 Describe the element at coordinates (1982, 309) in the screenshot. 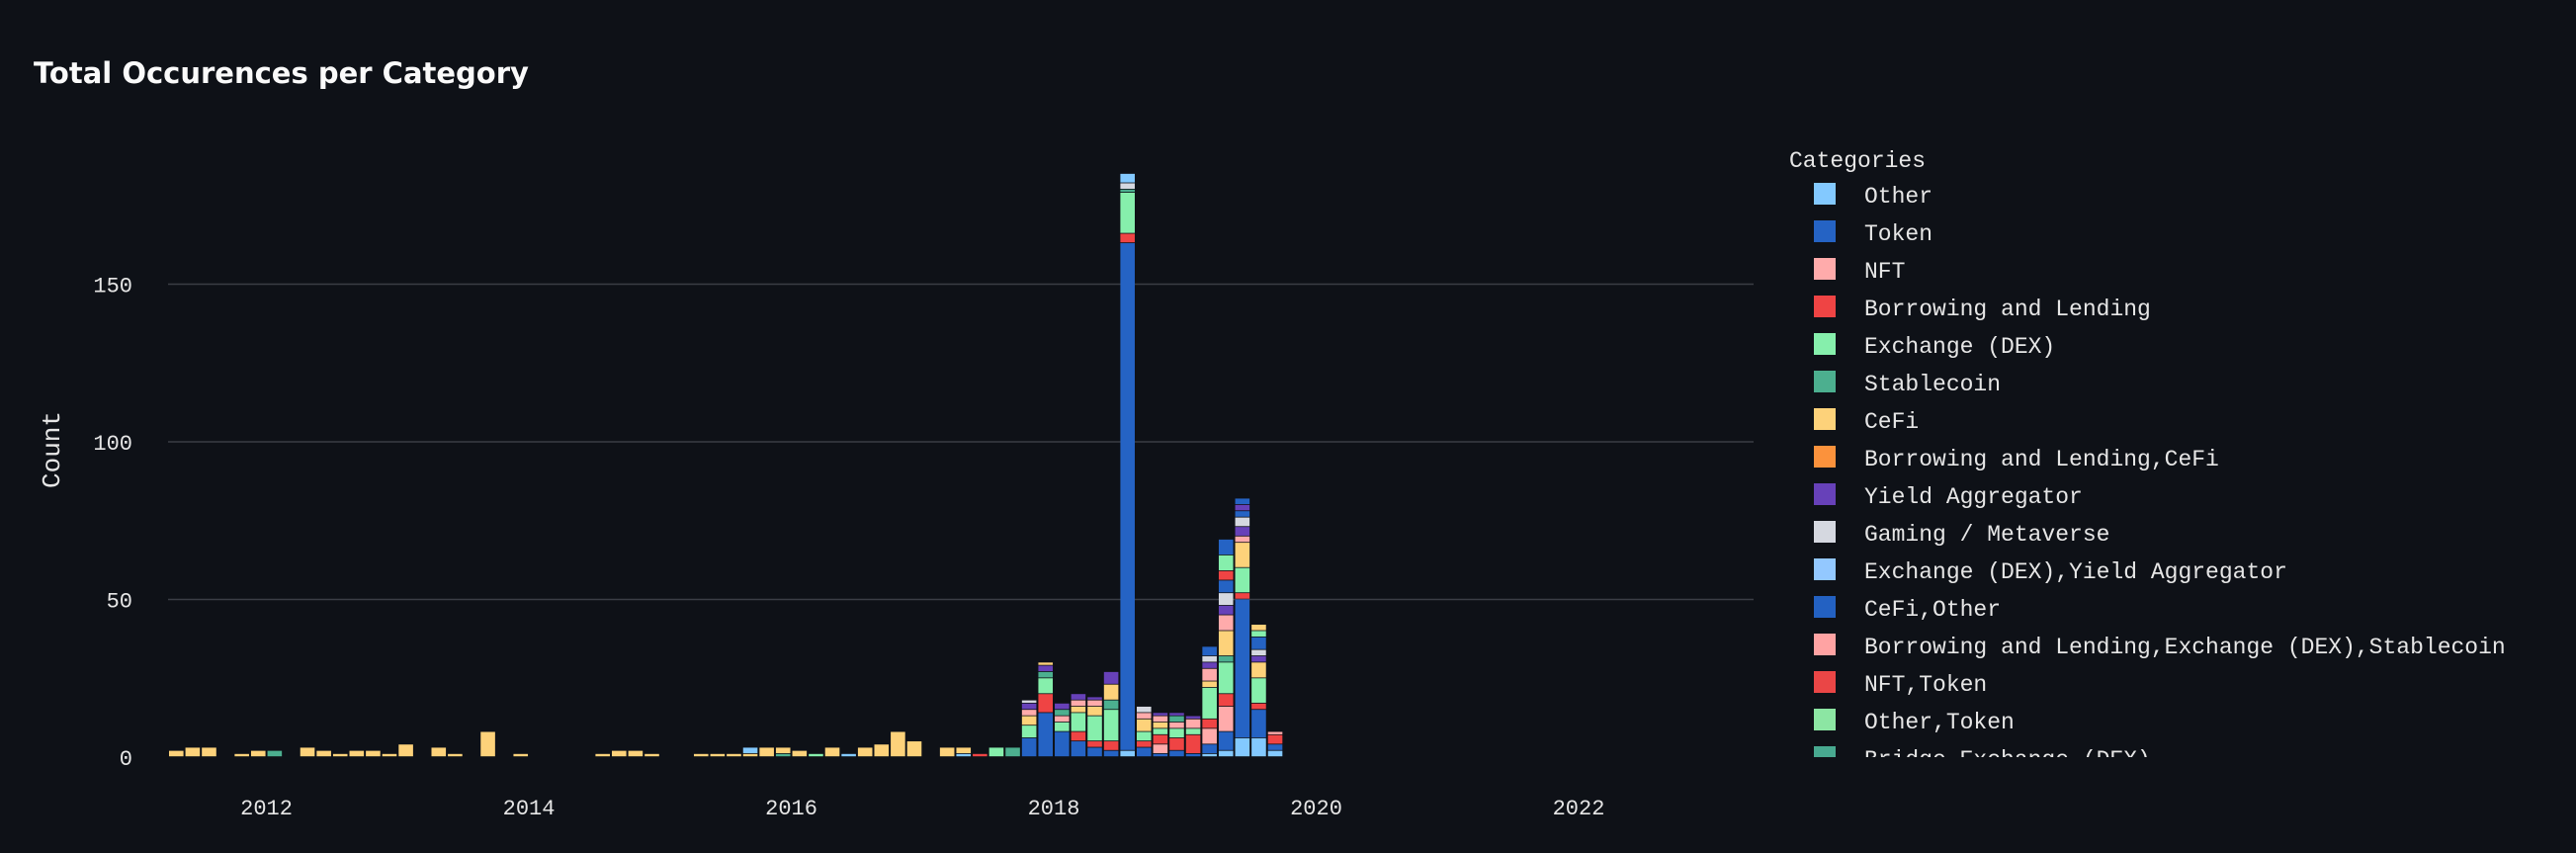

I see `legend-entry: Borrowing and Lending` at that location.